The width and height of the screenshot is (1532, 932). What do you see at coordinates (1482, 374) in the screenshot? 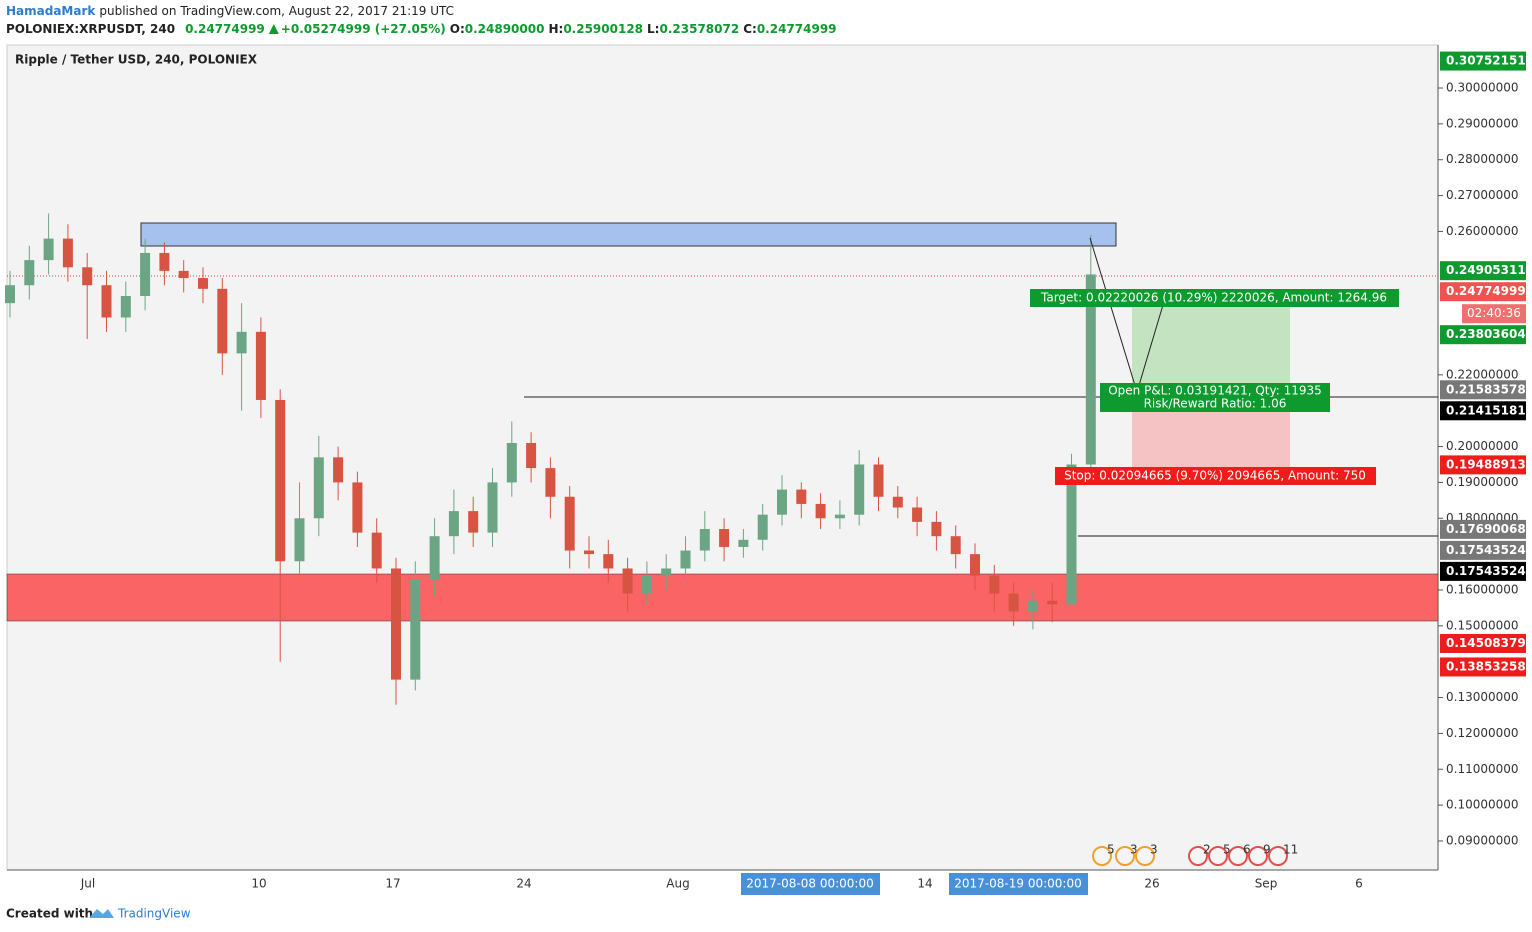
I see `y-tick-label: 0.22000000` at bounding box center [1482, 374].